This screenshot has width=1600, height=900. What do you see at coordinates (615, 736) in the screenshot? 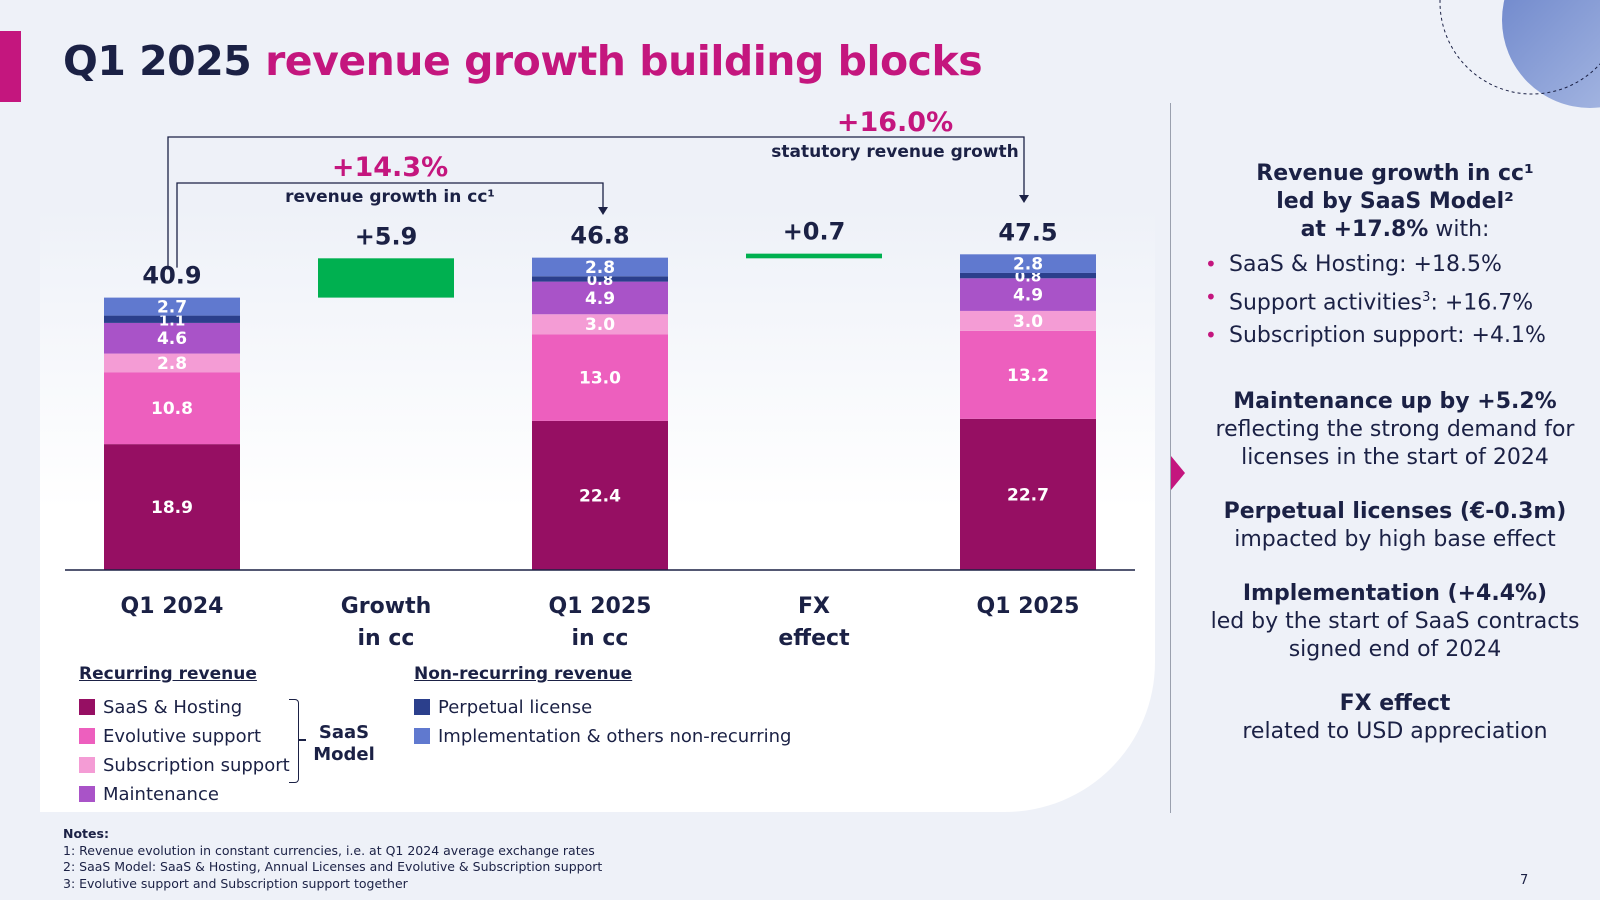
I see `legend-label: Implementation & others non-recurring` at bounding box center [615, 736].